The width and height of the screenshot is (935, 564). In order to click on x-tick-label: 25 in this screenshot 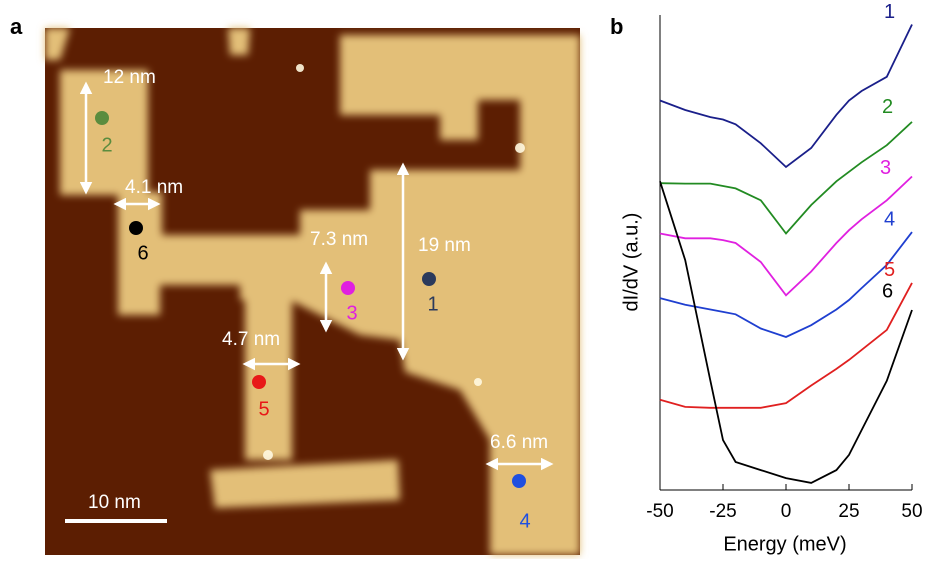, I will do `click(848, 511)`.